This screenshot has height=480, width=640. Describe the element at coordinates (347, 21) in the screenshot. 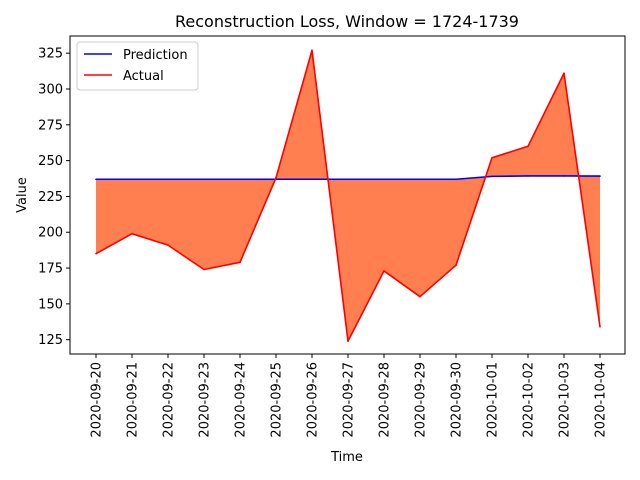

I see `chart-title: Reconstruction Loss, Window = 1724-1739` at that location.